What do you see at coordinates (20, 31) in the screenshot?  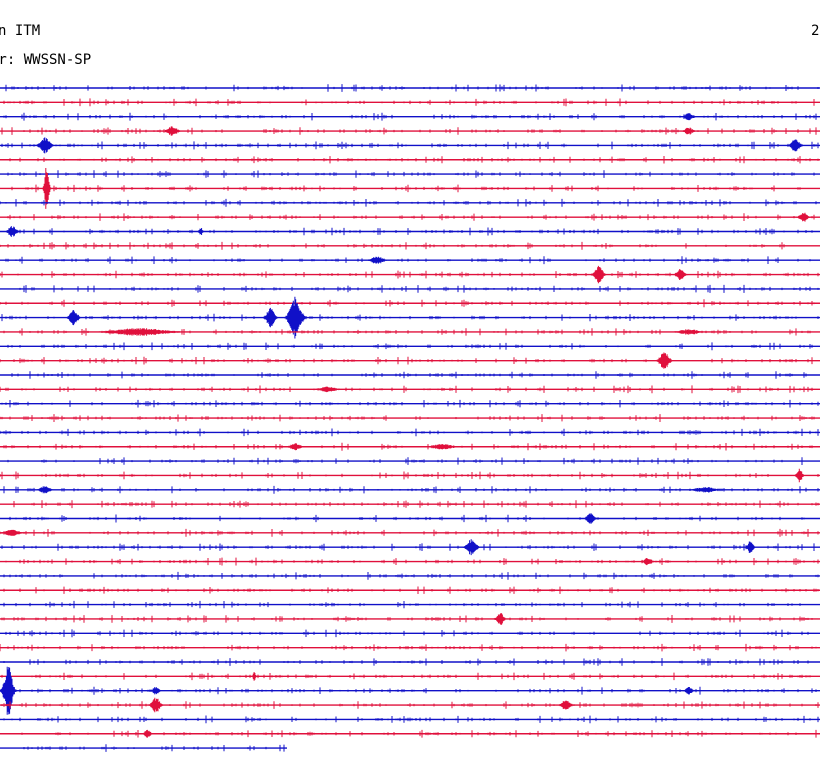 I see `station-label: n ITM` at bounding box center [20, 31].